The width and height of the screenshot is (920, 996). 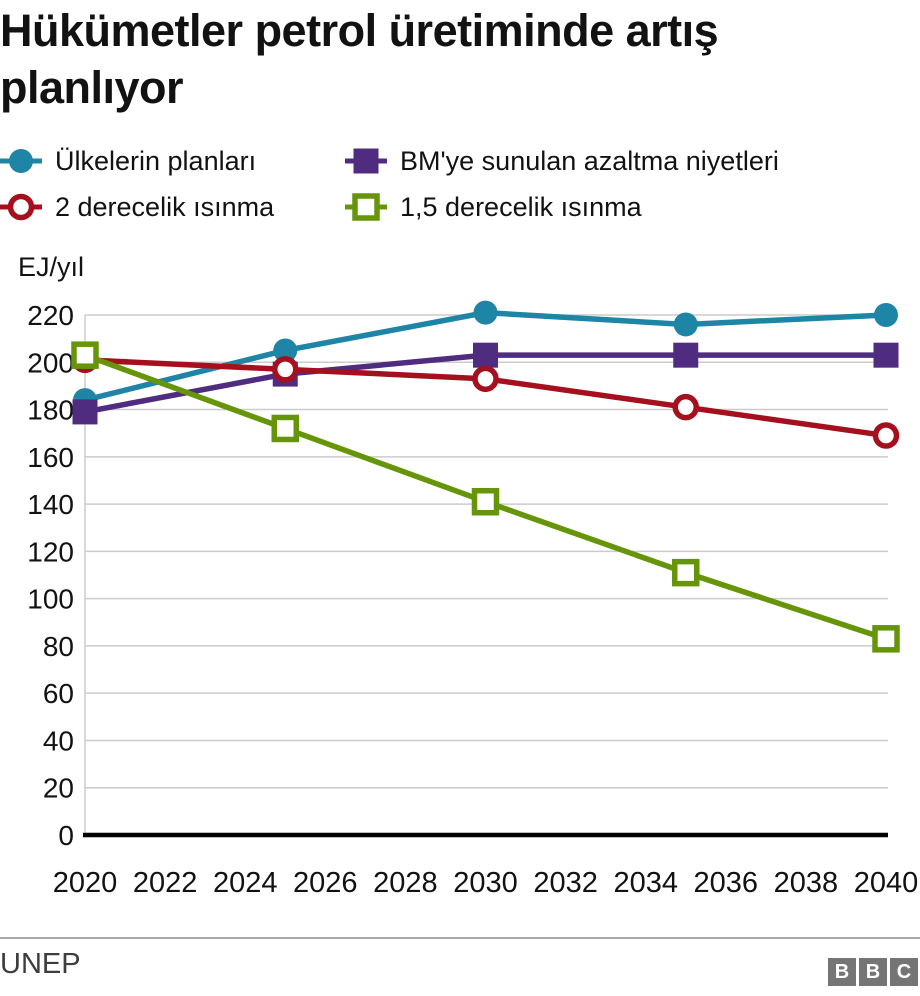 What do you see at coordinates (85, 883) in the screenshot?
I see `svg-text: 2020` at bounding box center [85, 883].